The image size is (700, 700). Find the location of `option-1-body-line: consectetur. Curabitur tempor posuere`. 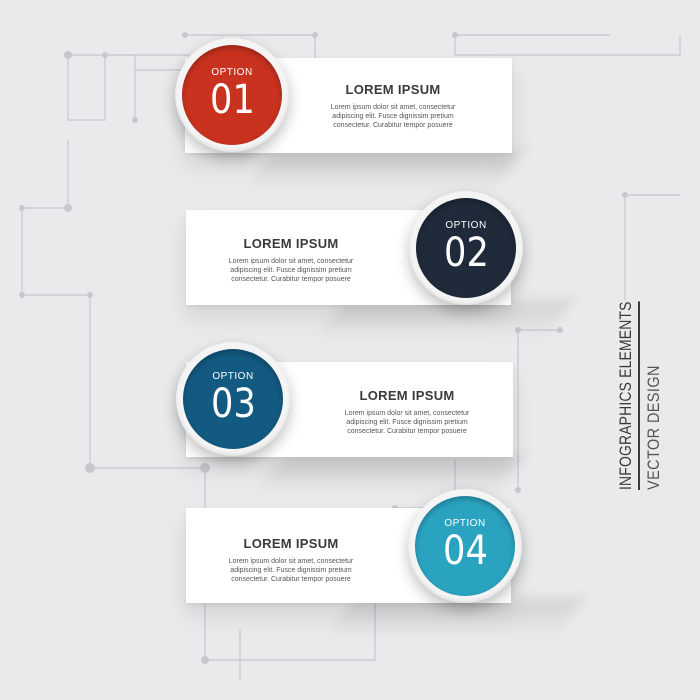

option-1-body-line: consectetur. Curabitur tempor posuere is located at coordinates (393, 125).